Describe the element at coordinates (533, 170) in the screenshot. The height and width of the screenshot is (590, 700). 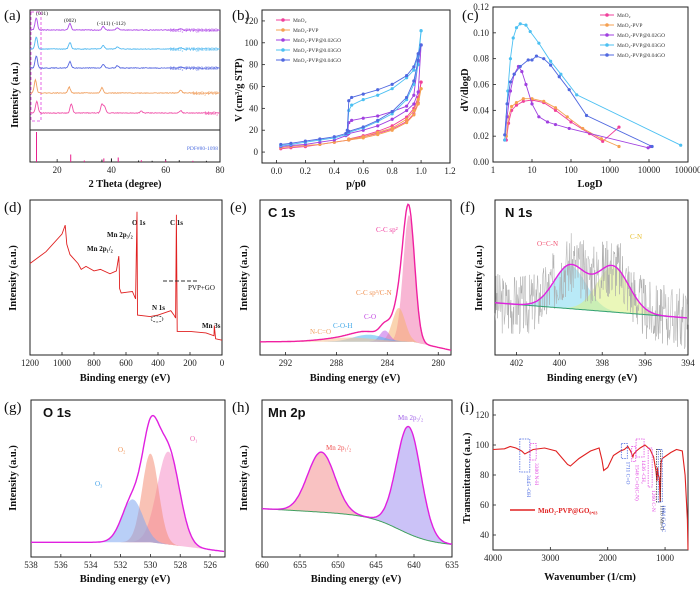
I see `c-xtick-label: 10` at that location.